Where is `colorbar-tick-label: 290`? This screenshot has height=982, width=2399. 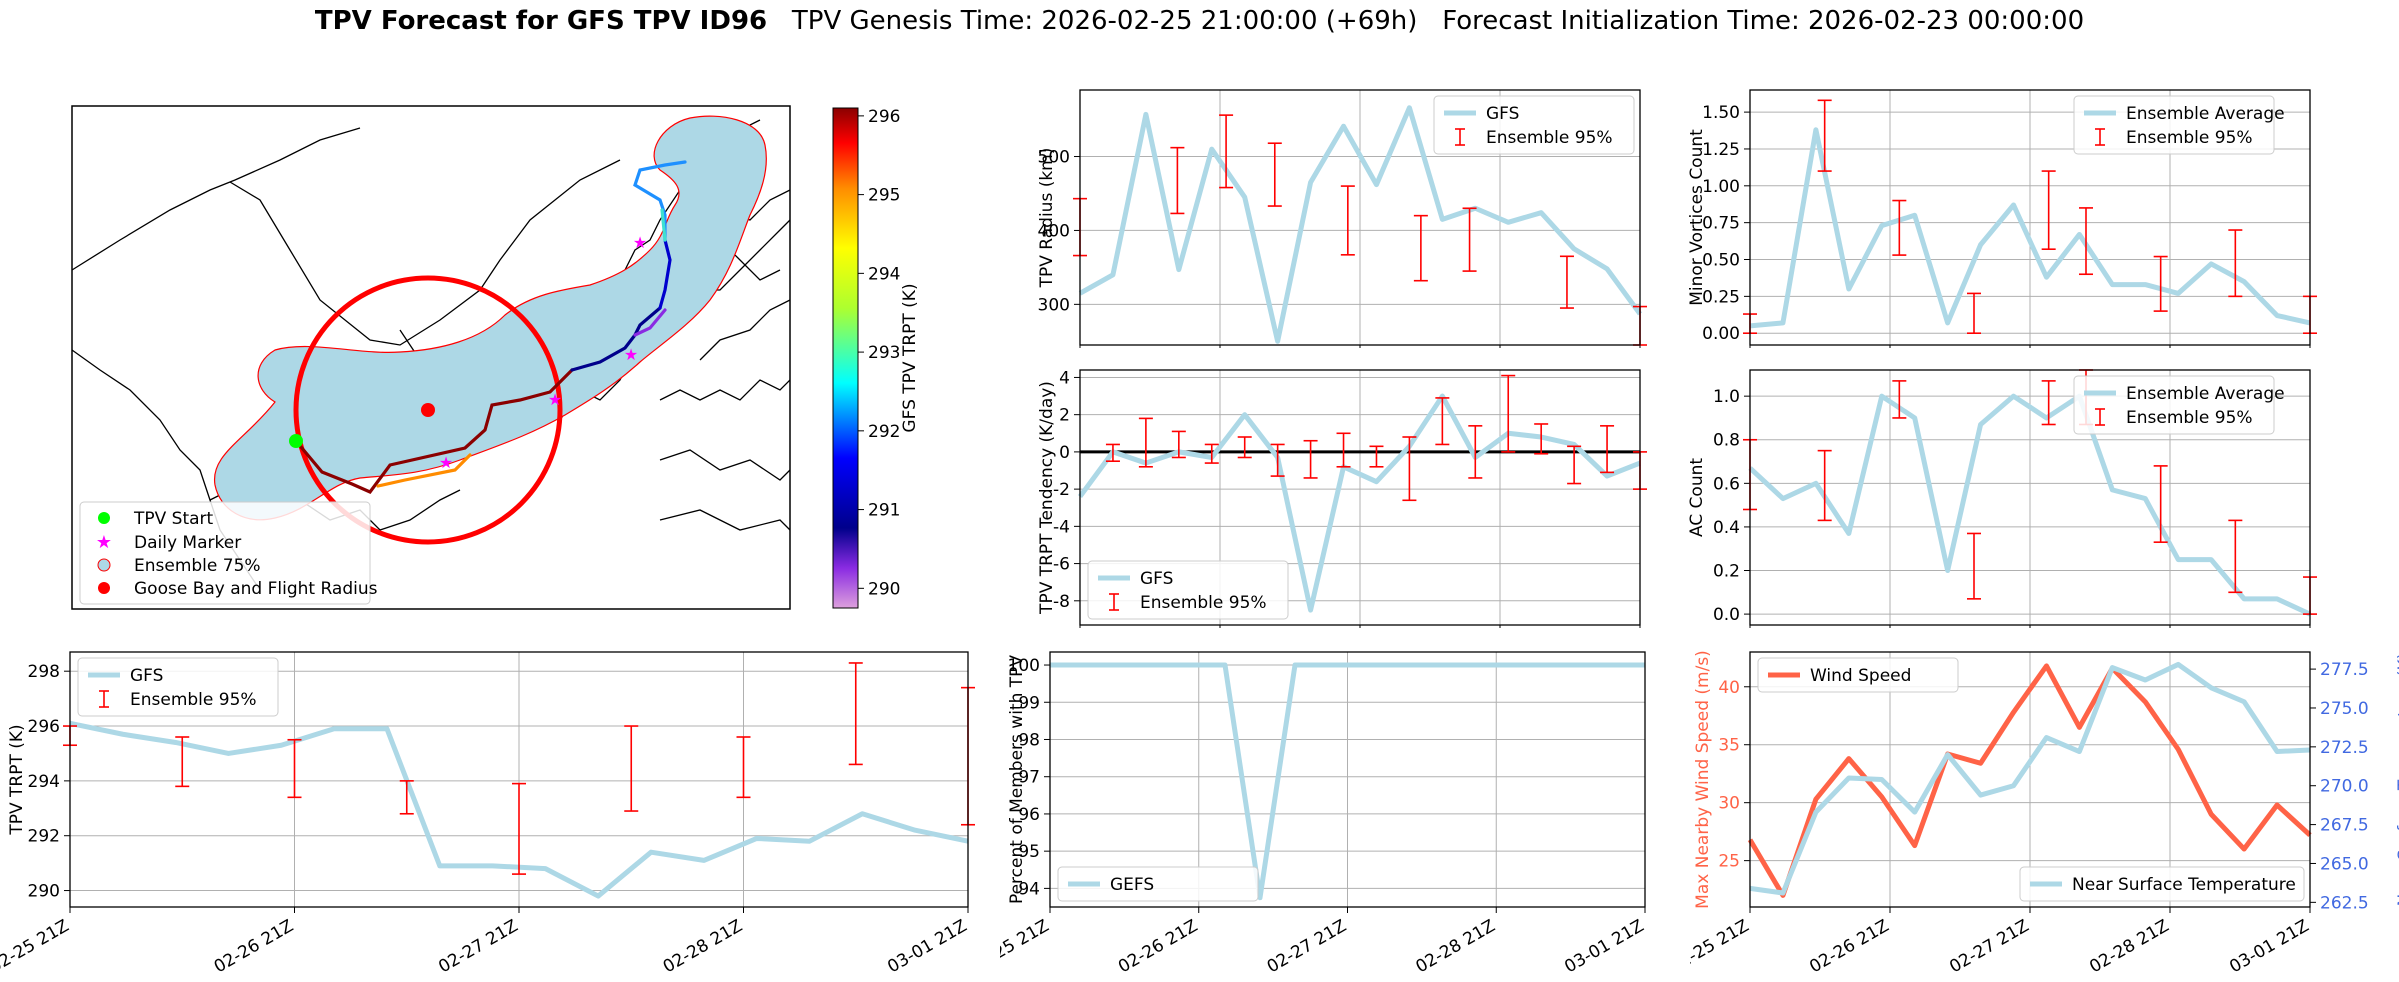 colorbar-tick-label: 290 is located at coordinates (884, 589).